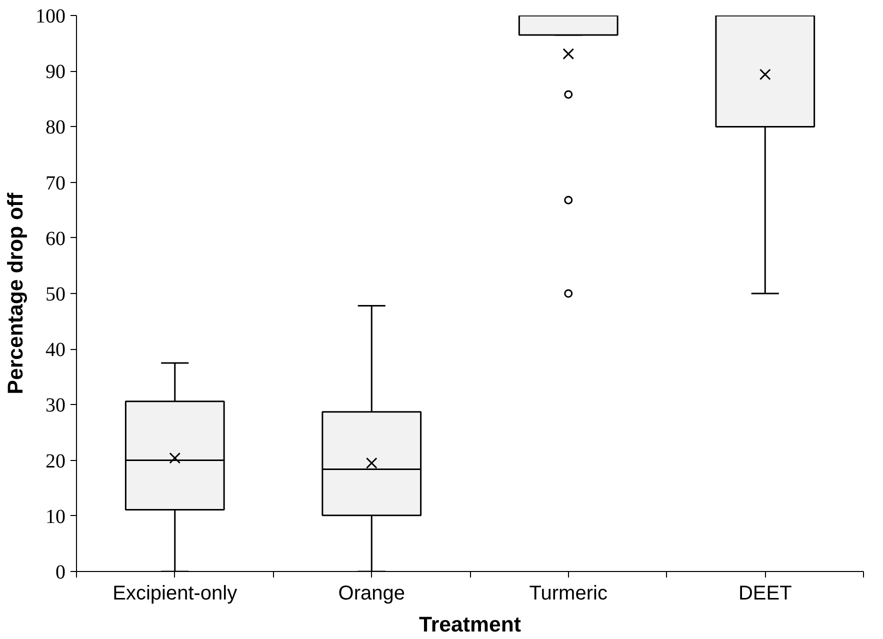 This screenshot has width=883, height=639. I want to click on y-axis-title: Percentage drop off, so click(16, 293).